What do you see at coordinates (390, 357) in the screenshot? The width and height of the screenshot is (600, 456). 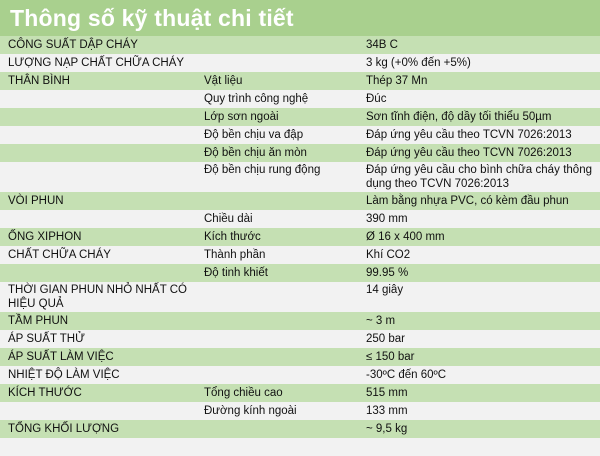 I see `spec-value: ≤ 150 bar` at bounding box center [390, 357].